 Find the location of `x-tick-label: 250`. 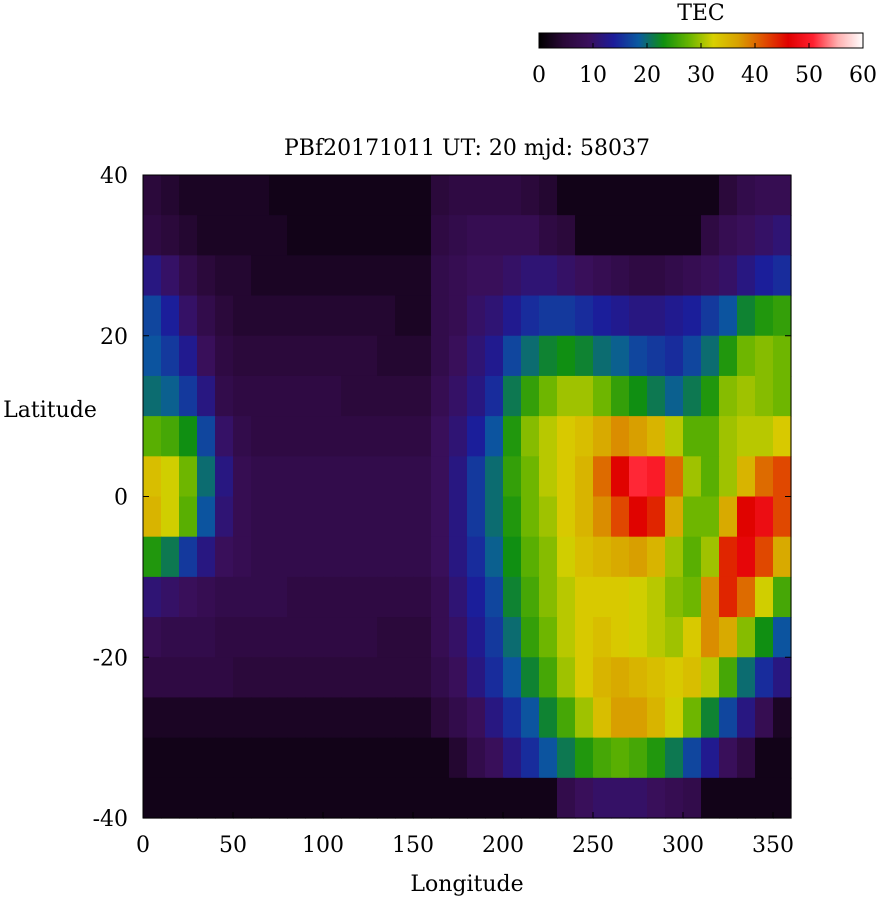

x-tick-label: 250 is located at coordinates (593, 845).